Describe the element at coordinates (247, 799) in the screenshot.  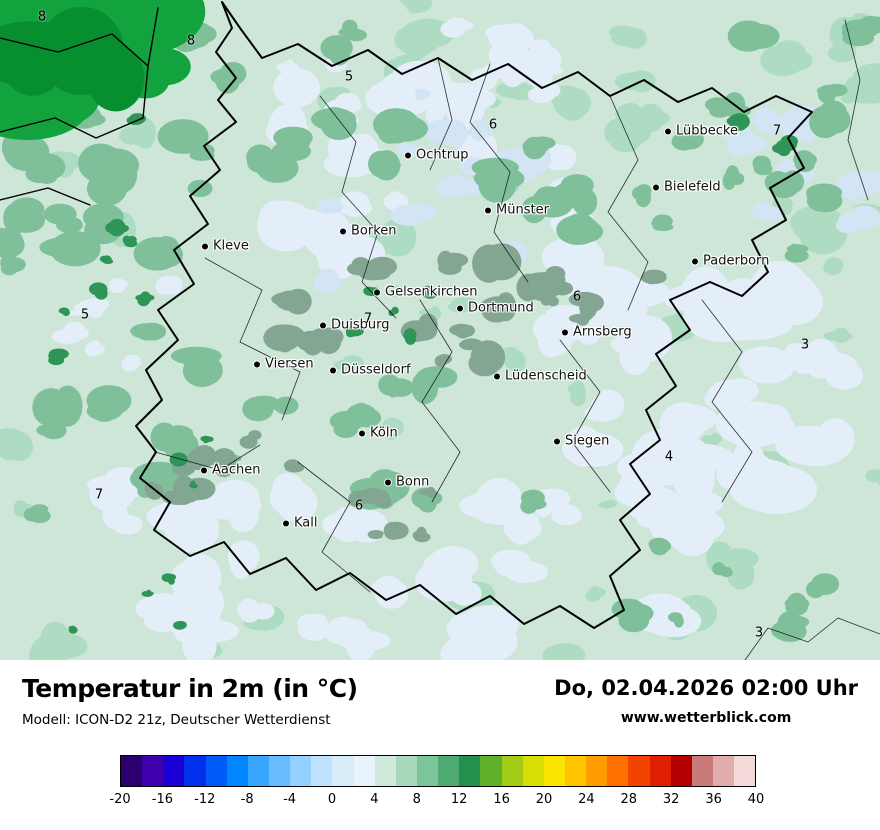
I see `legend-tick-label: -8` at that location.